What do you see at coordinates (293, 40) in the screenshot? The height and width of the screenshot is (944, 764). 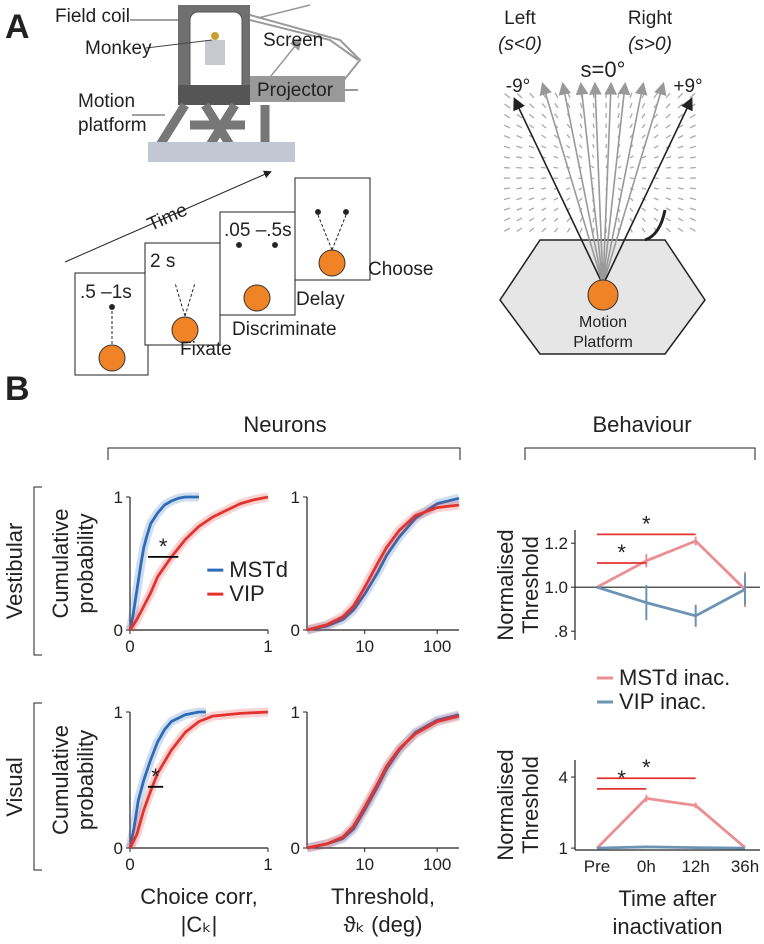 I see `rig-label: Screen` at bounding box center [293, 40].